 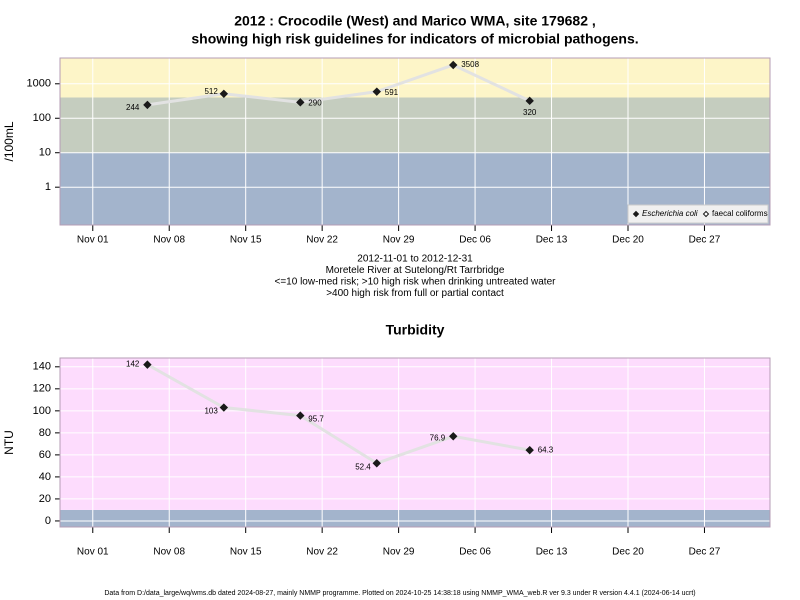 I want to click on legend-label: faecal coliforms, so click(x=740, y=213).